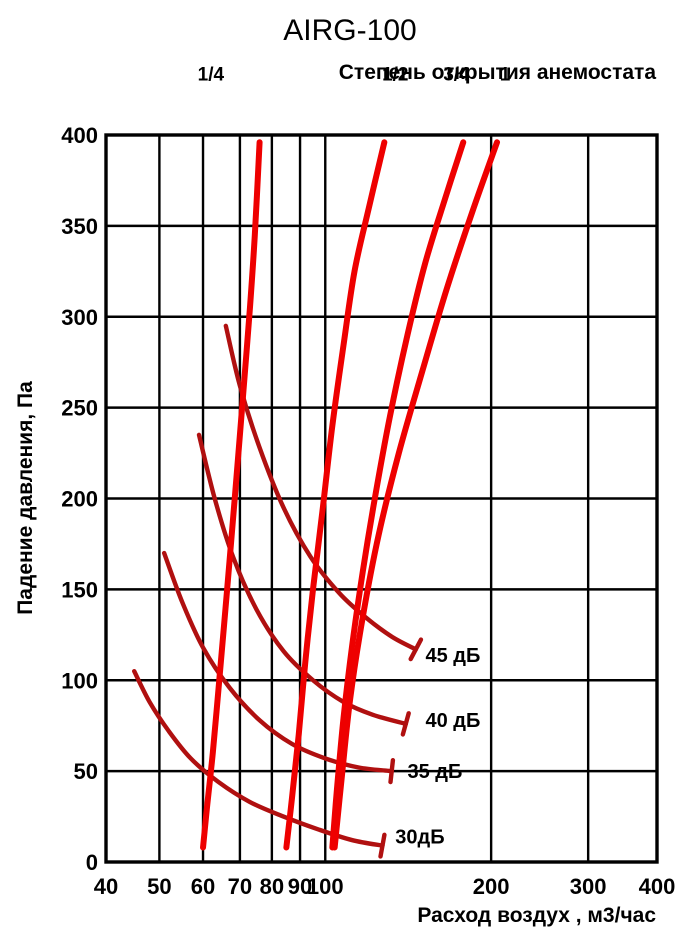 Image resolution: width=700 pixels, height=950 pixels. Describe the element at coordinates (452, 656) in the screenshot. I see `noise-curve-label: 45 дБ` at that location.